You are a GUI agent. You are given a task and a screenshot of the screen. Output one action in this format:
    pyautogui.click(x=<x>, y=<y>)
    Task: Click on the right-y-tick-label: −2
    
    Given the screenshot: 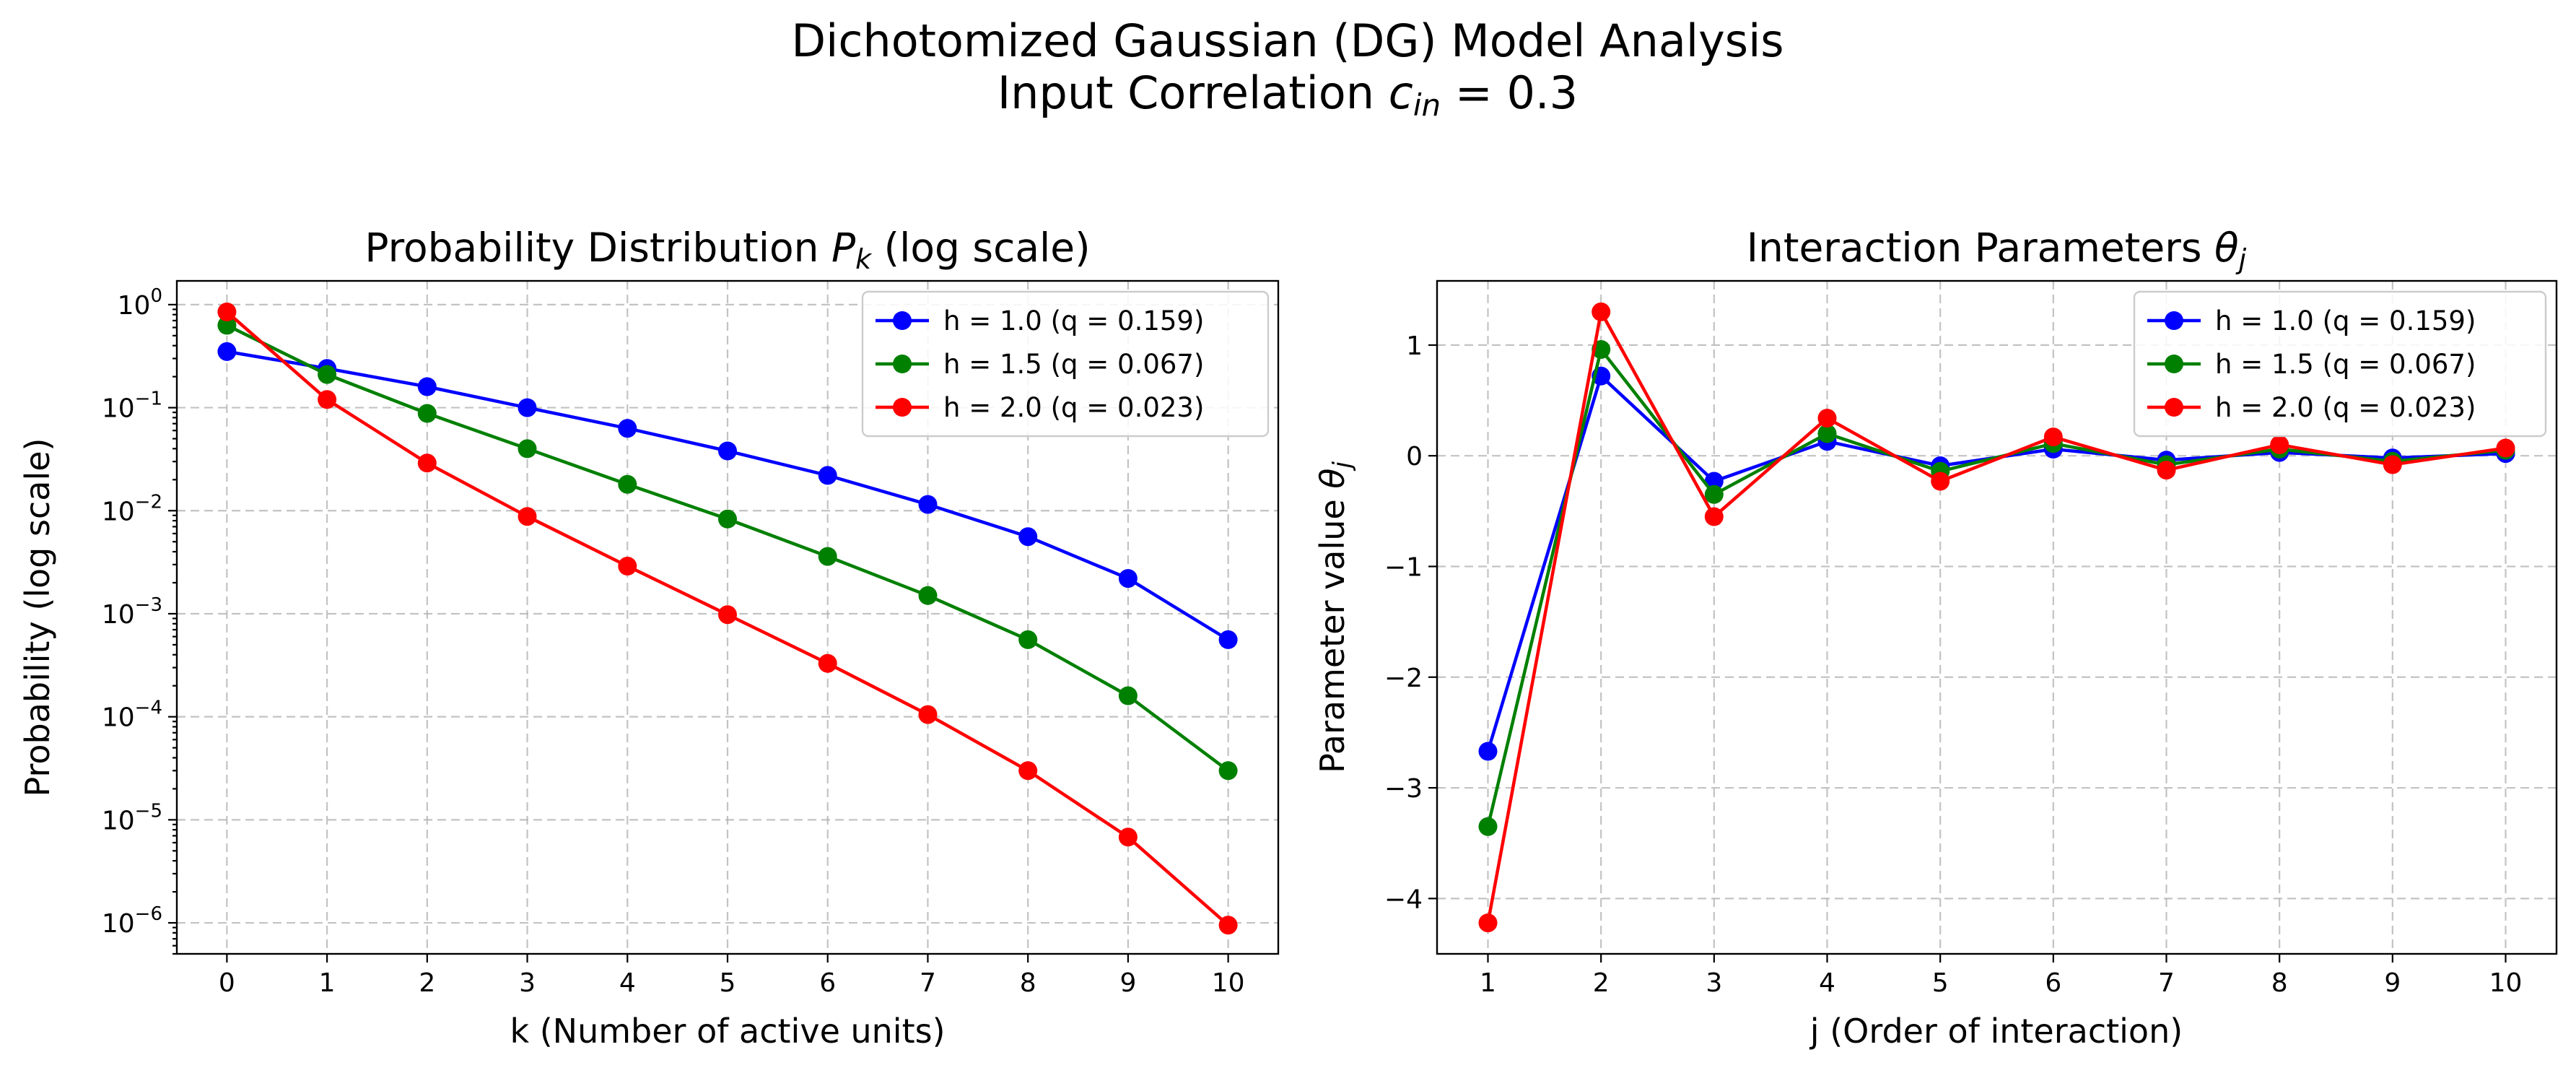 What is the action you would take?
    pyautogui.click(x=1403, y=678)
    